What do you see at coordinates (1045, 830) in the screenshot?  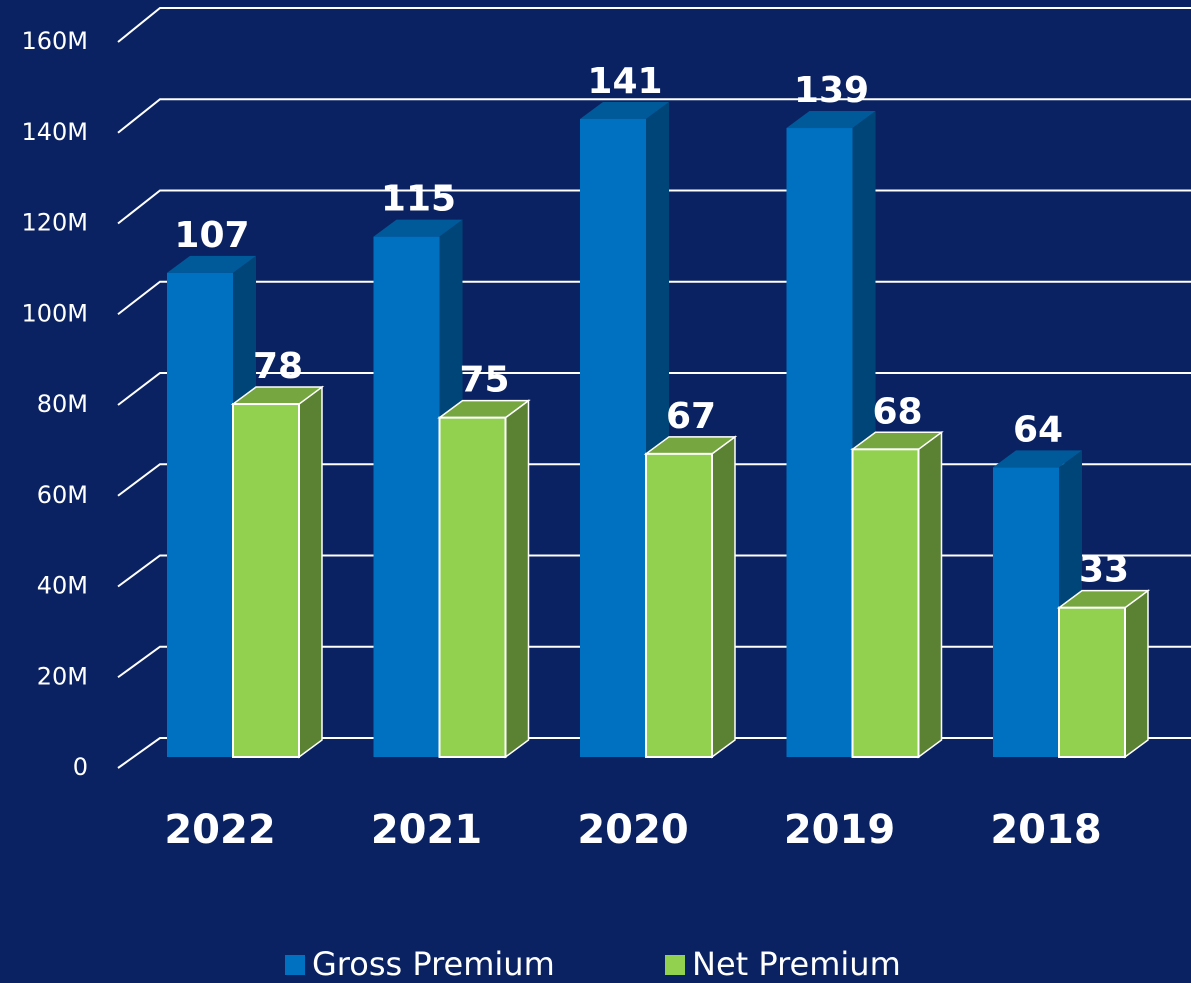 I see `x-tick-label: 2018` at bounding box center [1045, 830].